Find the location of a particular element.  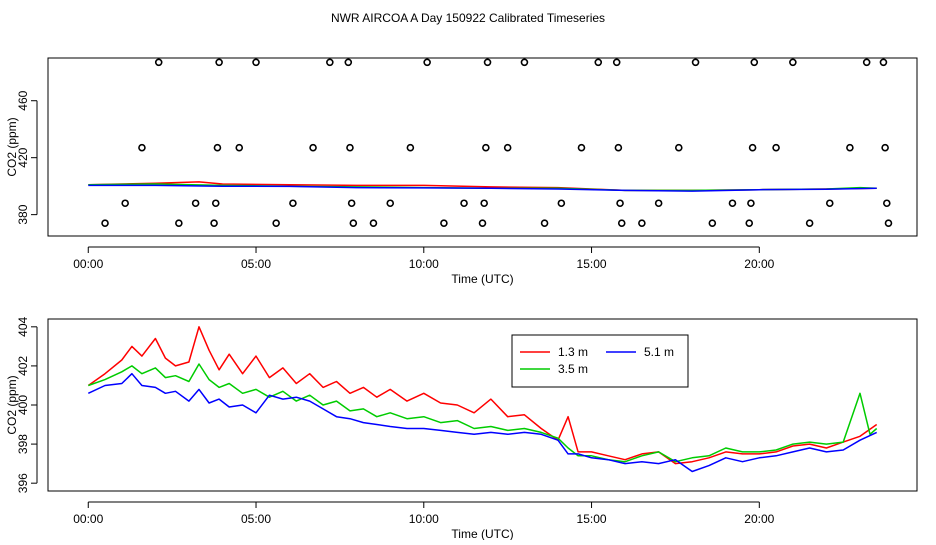

legend-label: 3.5 m is located at coordinates (573, 369).